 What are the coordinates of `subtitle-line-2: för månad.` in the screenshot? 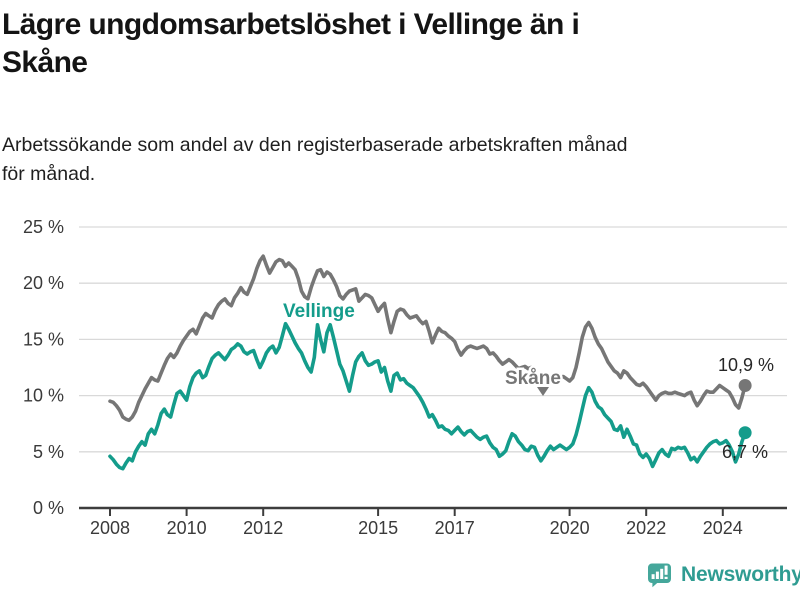 It's located at (49, 174).